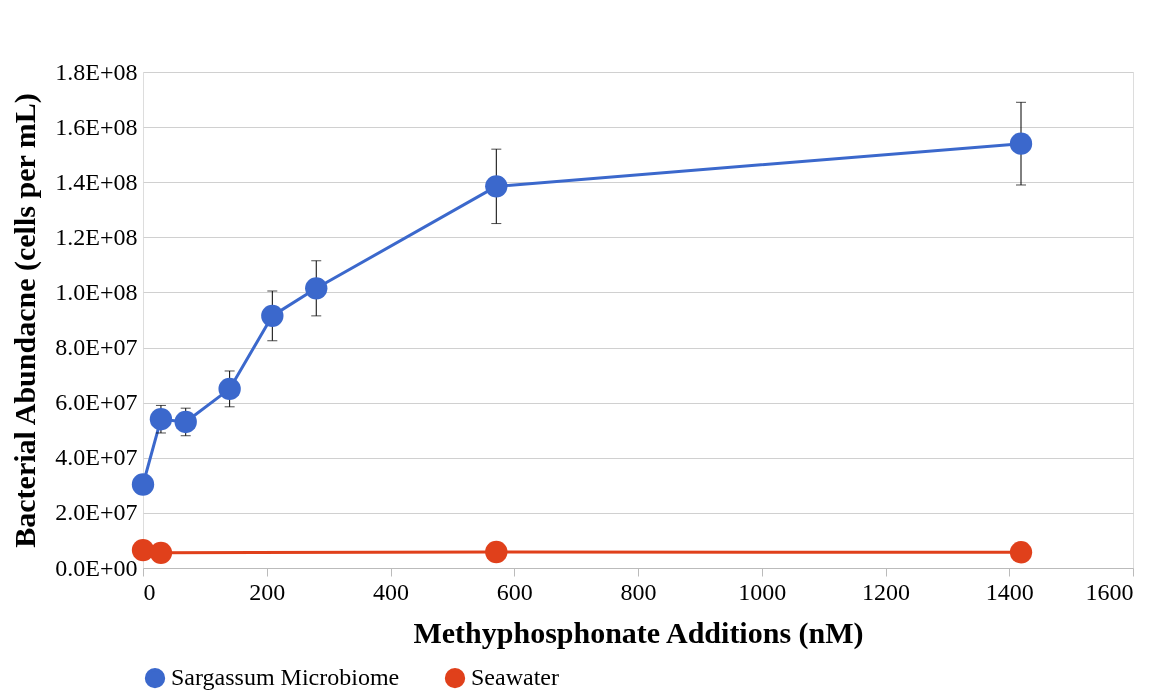 The width and height of the screenshot is (1164, 698). Describe the element at coordinates (149, 591) in the screenshot. I see `x-tick-label: 0` at that location.